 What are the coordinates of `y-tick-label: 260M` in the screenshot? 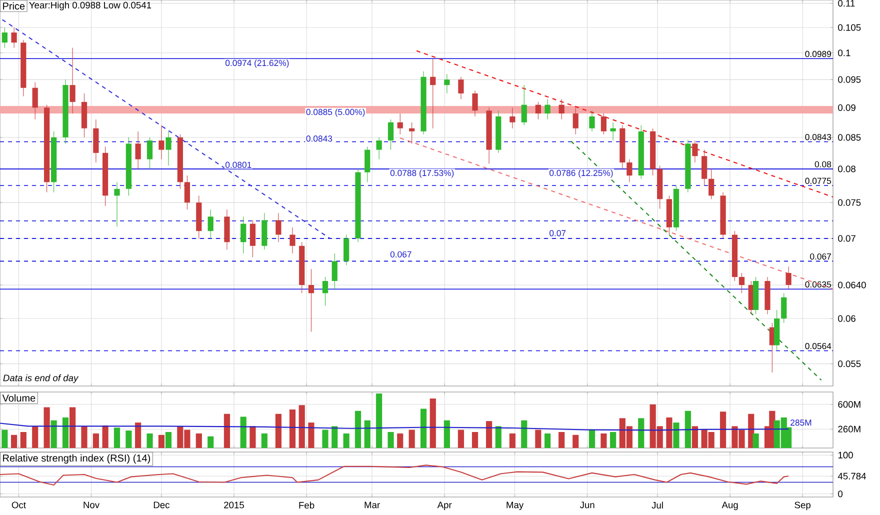 It's located at (849, 429).